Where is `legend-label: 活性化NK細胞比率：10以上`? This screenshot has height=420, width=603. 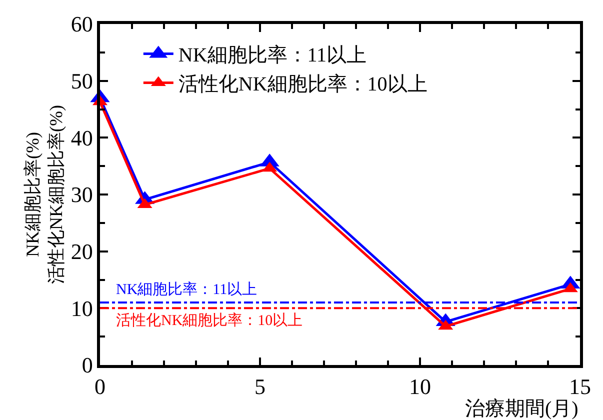 legend-label: 活性化NK細胞比率：10以上 is located at coordinates (303, 85).